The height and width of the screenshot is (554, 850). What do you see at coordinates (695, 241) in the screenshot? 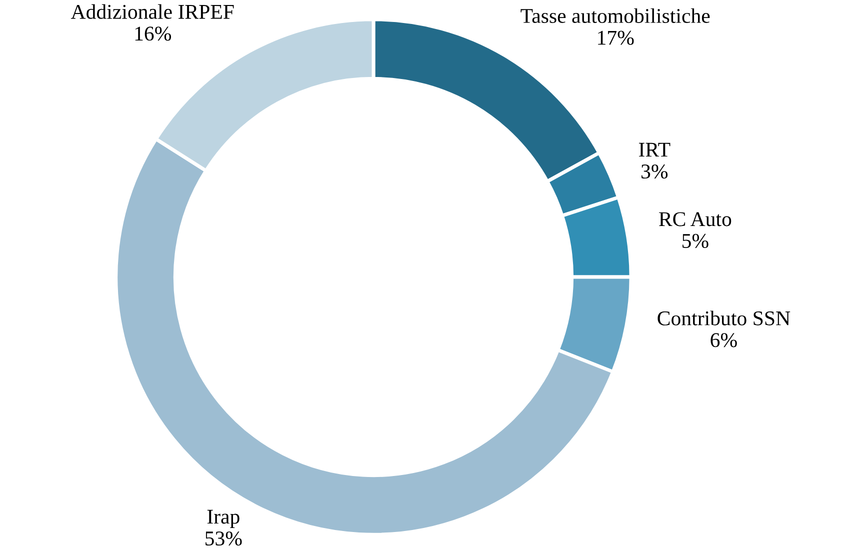
I see `data-label: 5%` at bounding box center [695, 241].